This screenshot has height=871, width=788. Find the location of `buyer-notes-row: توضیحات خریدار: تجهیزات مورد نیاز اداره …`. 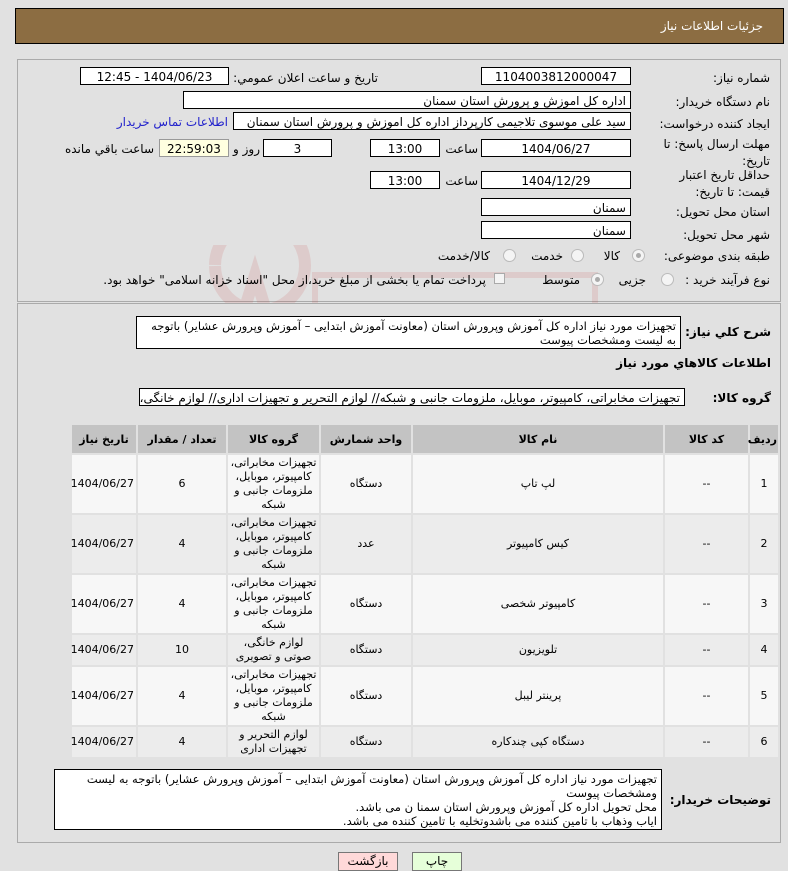

buyer-notes-row: توضیحات خریدار: تجهیزات مورد نیاز اداره … is located at coordinates (399, 799).